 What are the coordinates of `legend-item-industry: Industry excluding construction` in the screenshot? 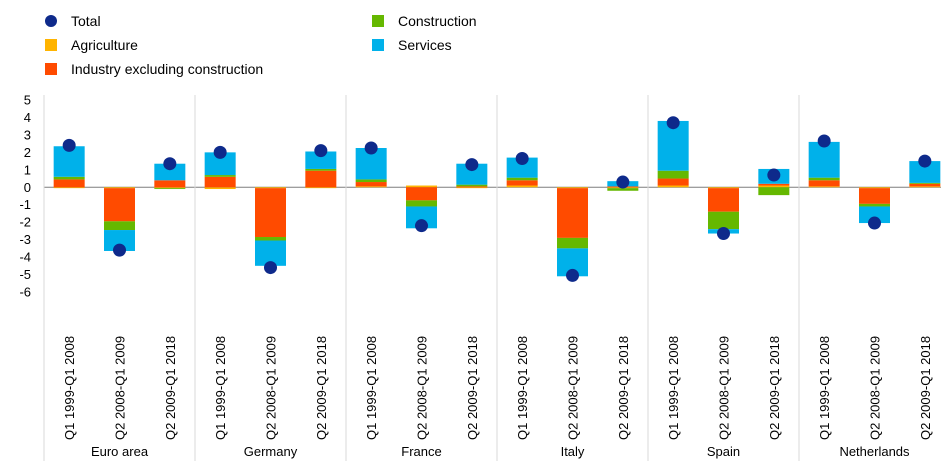 It's located at (154, 69).